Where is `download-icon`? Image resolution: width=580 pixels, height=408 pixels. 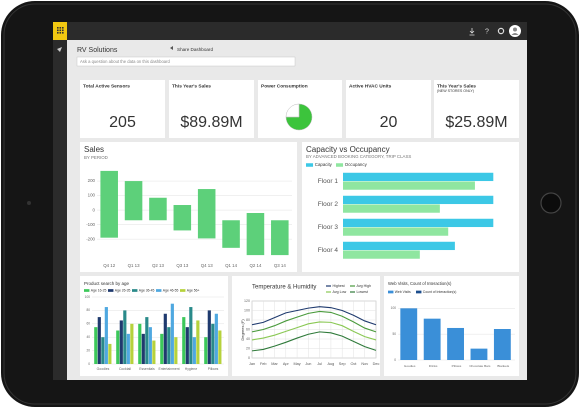 download-icon is located at coordinates (472, 32).